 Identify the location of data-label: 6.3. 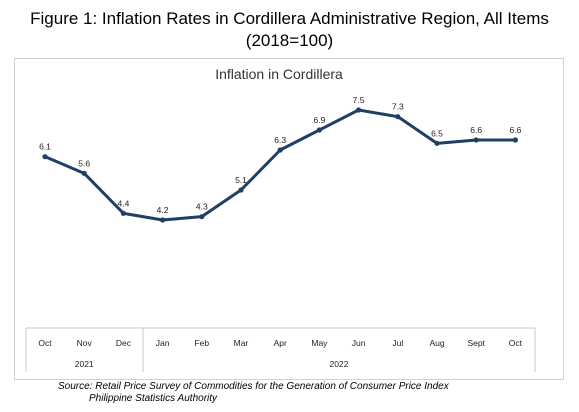
(280, 140).